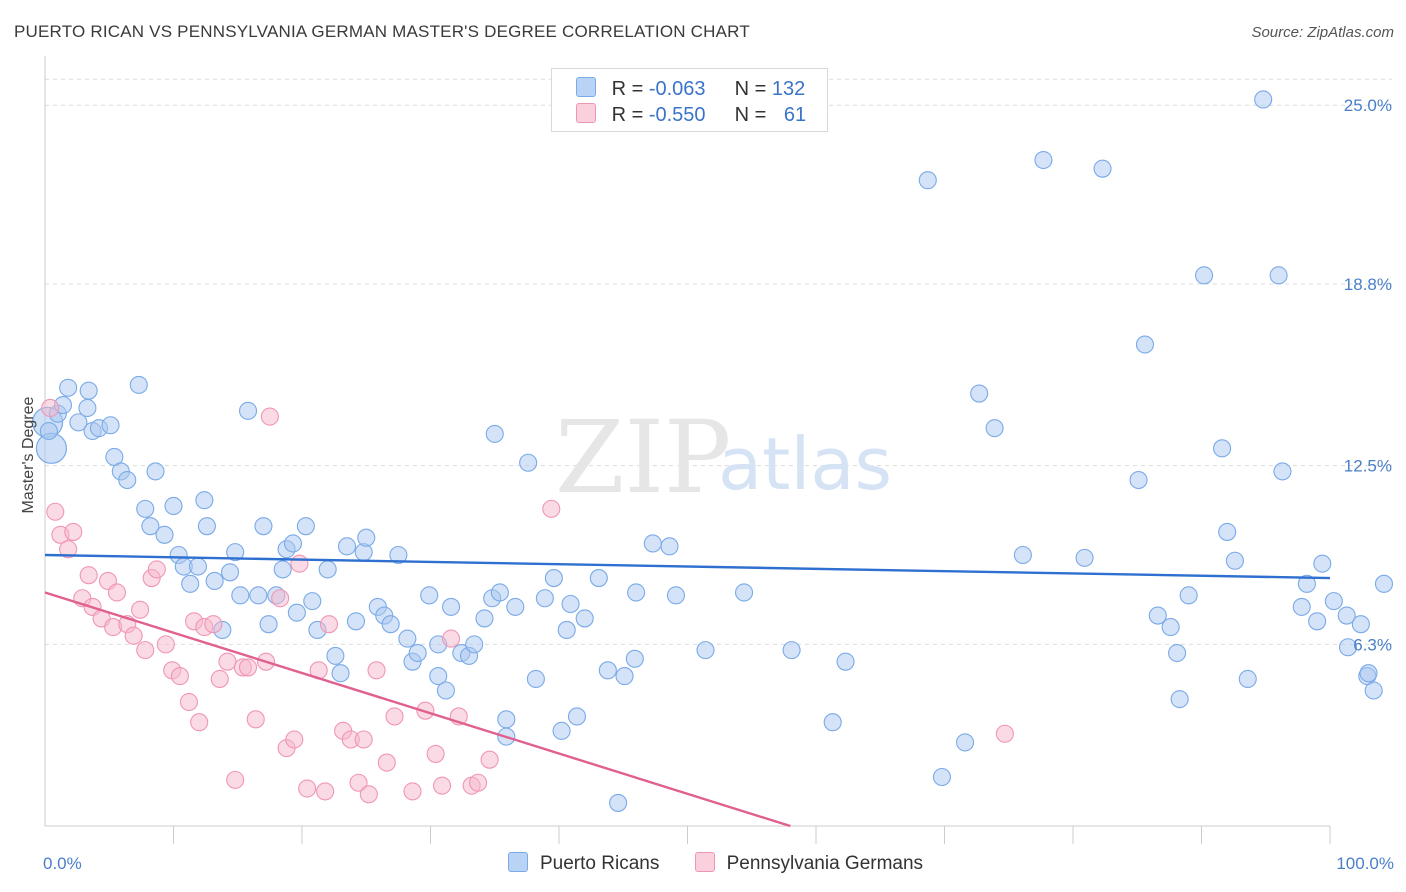 The height and width of the screenshot is (892, 1406). I want to click on series-legend: Puerto Ricans Pennsylvania Germans, so click(730, 863).